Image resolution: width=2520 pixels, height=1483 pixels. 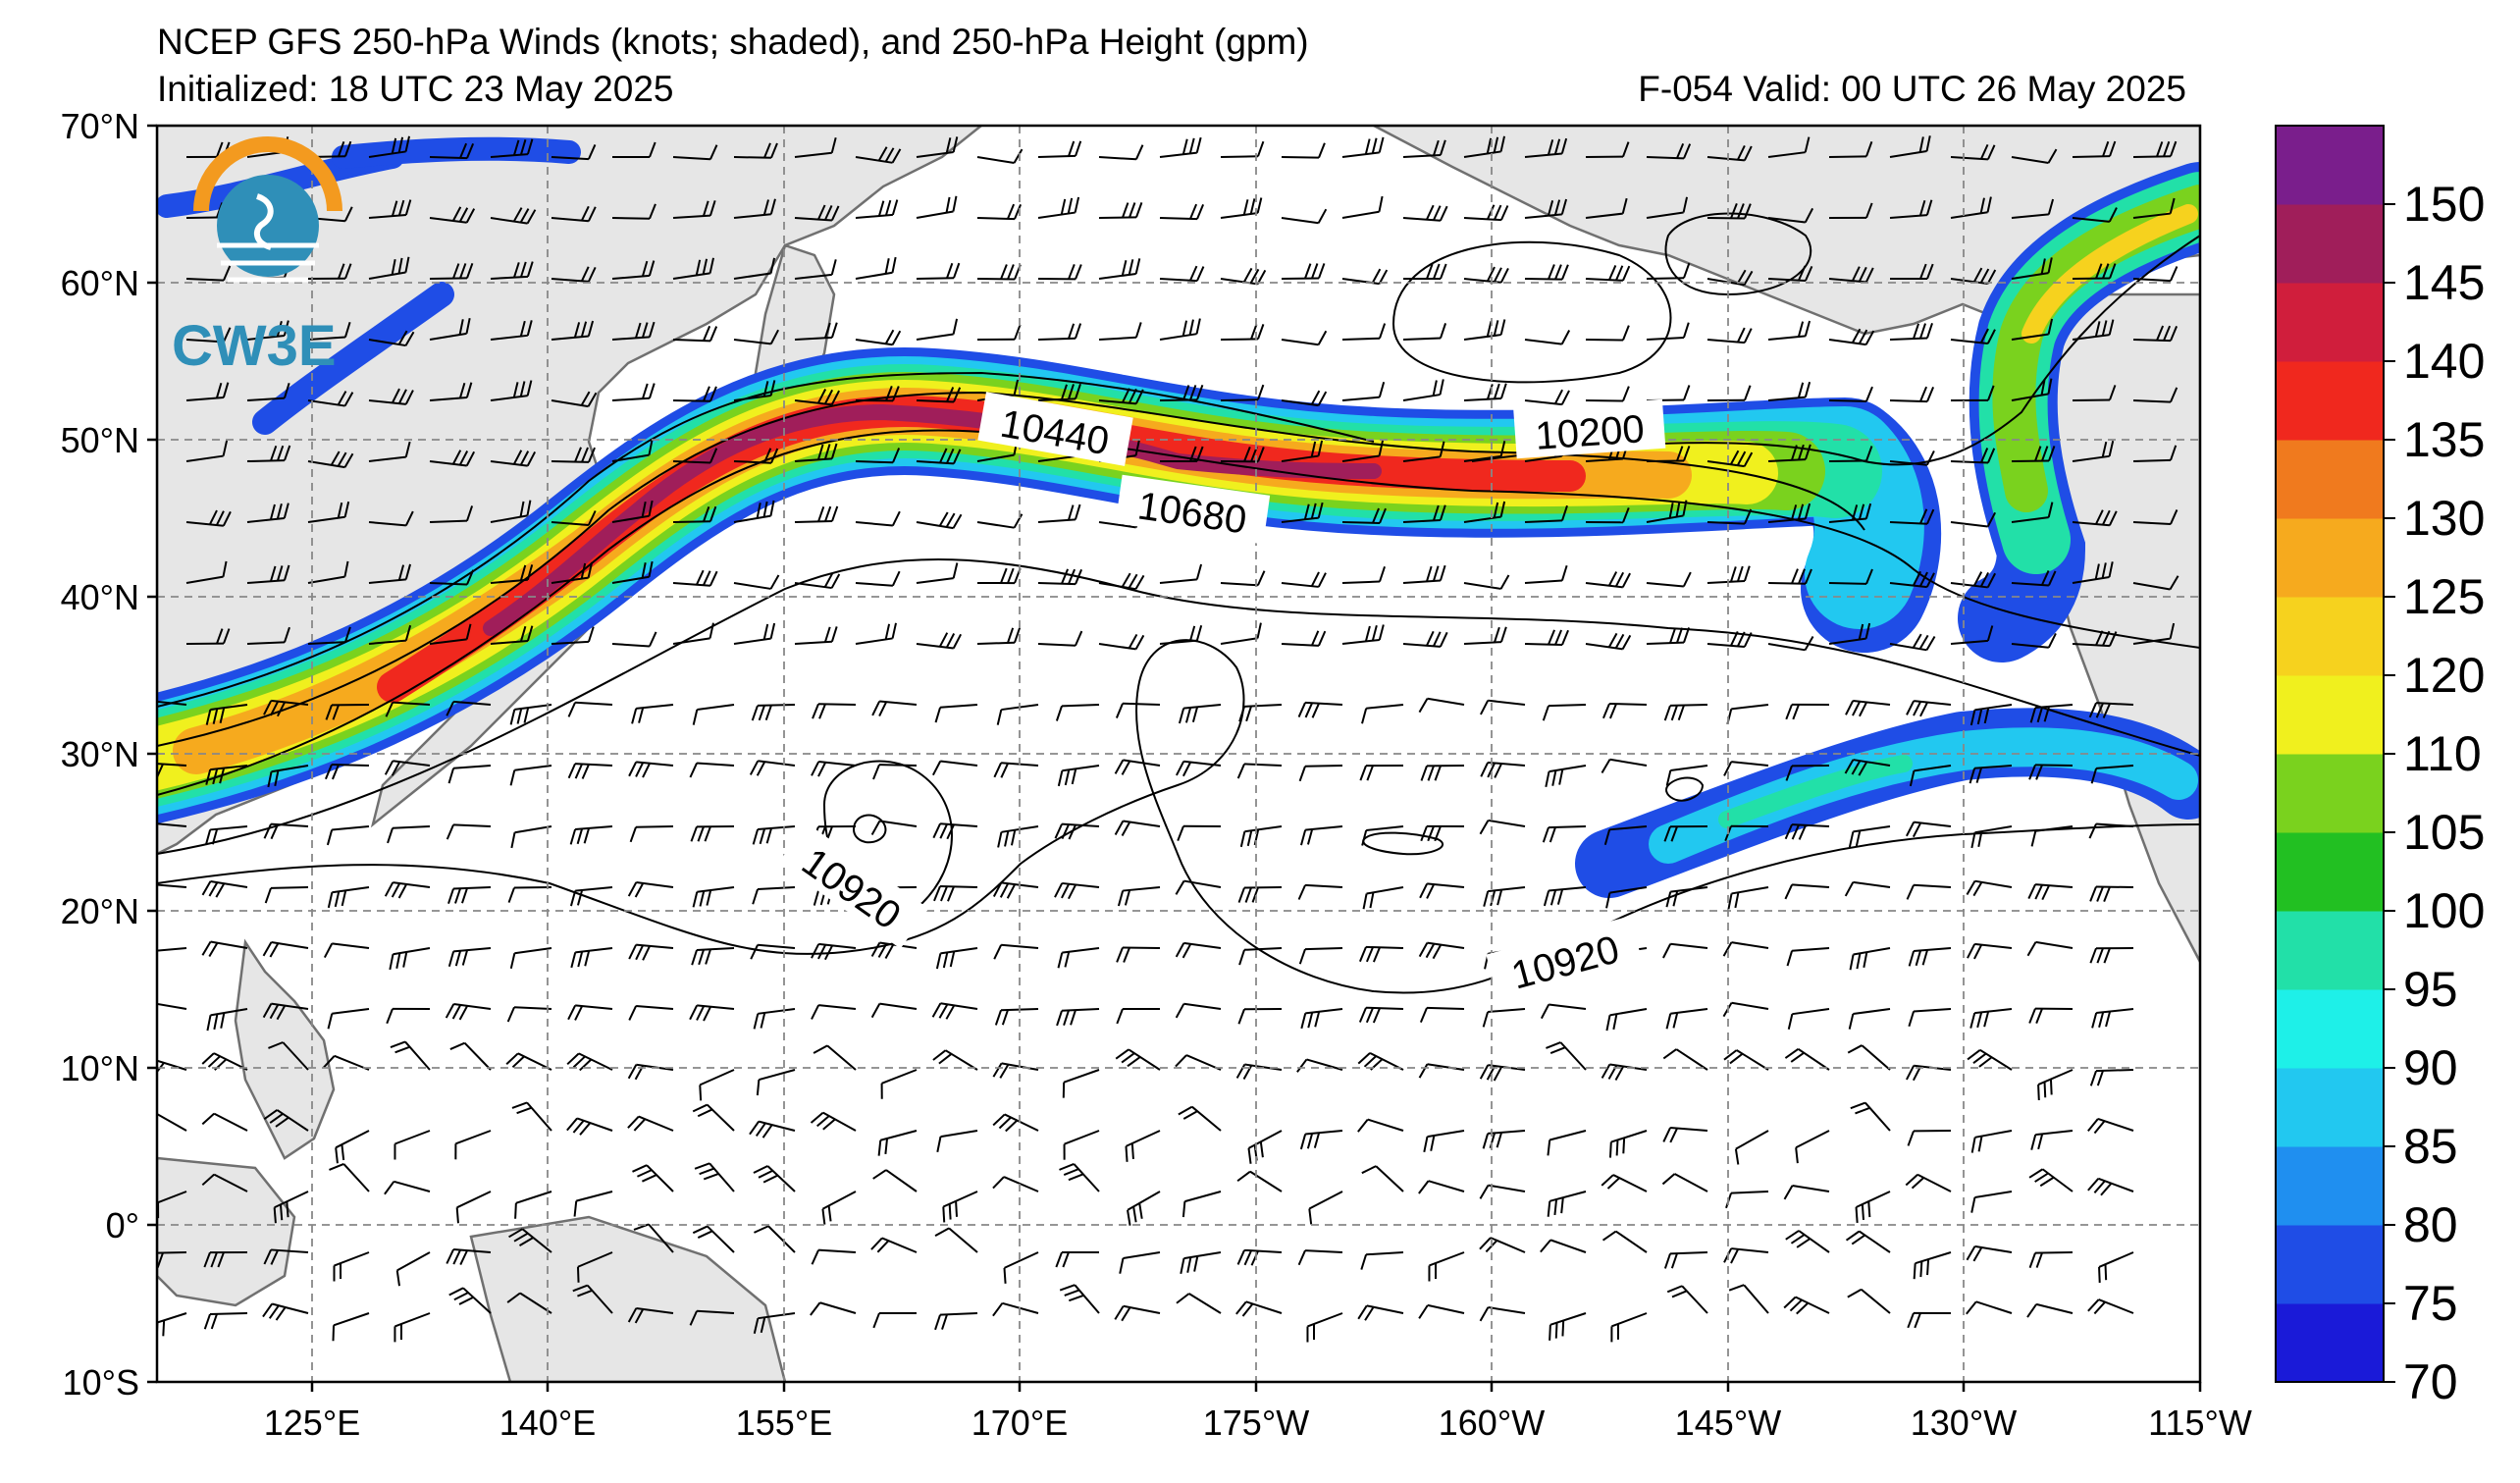 What do you see at coordinates (1222, 697) in the screenshot?
I see `contour-labels: 10440 10680 10200 10920 10920` at bounding box center [1222, 697].